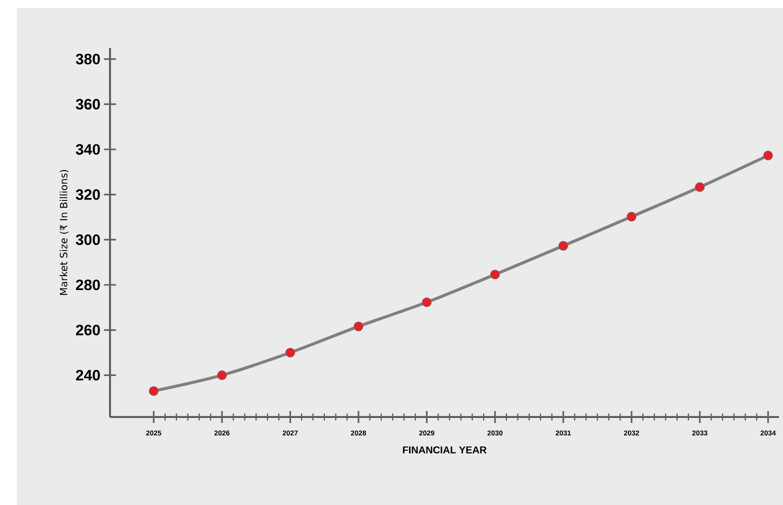  I want to click on y-tick-label: 300, so click(88, 240).